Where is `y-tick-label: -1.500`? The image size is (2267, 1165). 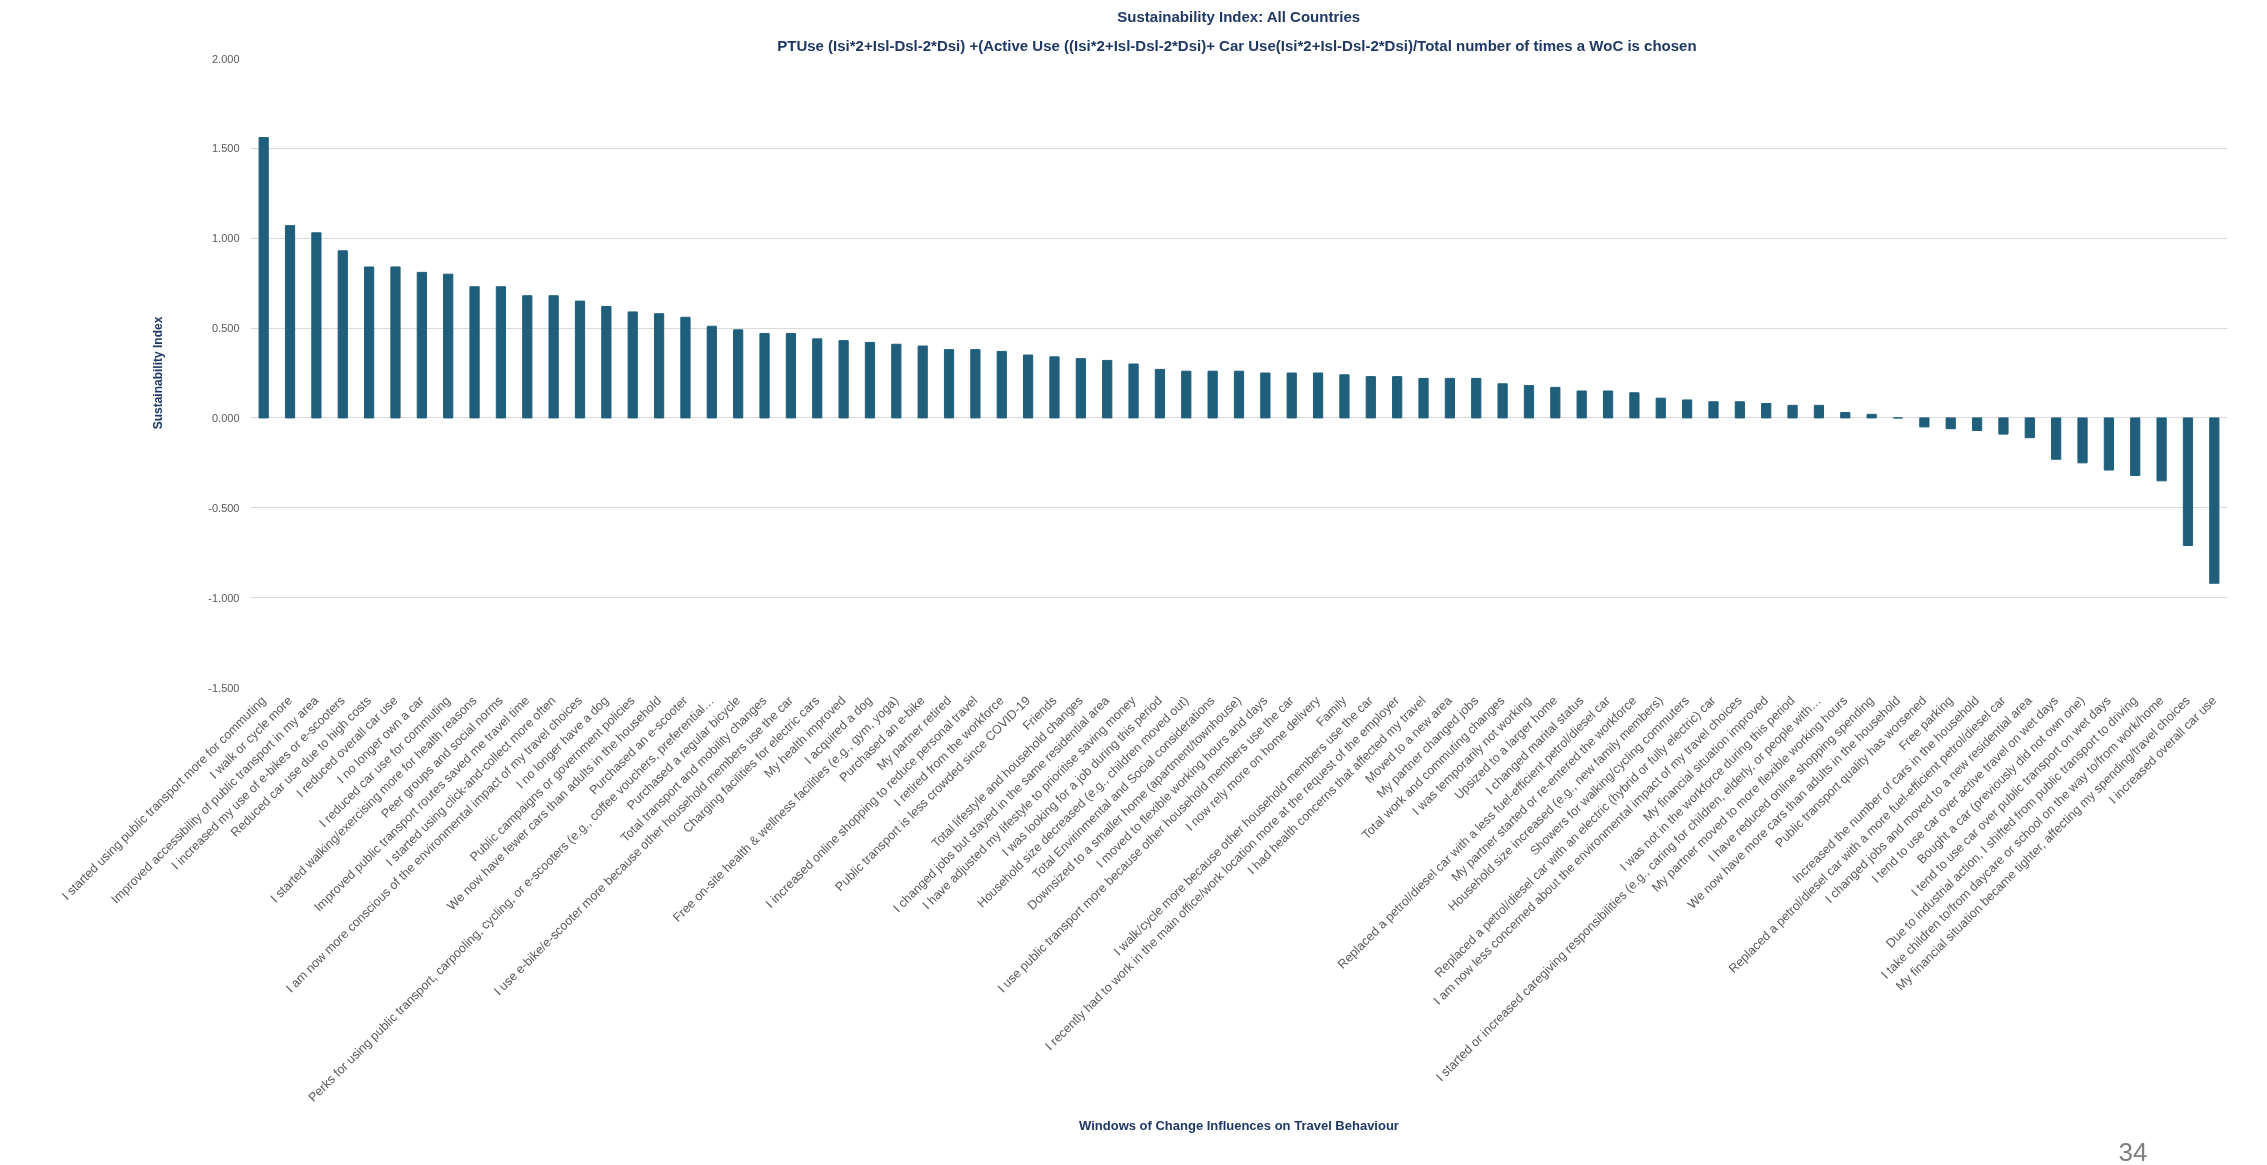 y-tick-label: -1.500 is located at coordinates (224, 687).